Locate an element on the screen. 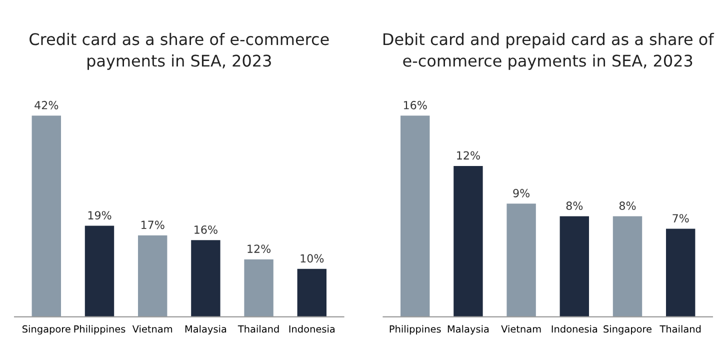  data-label: 19% is located at coordinates (100, 215).